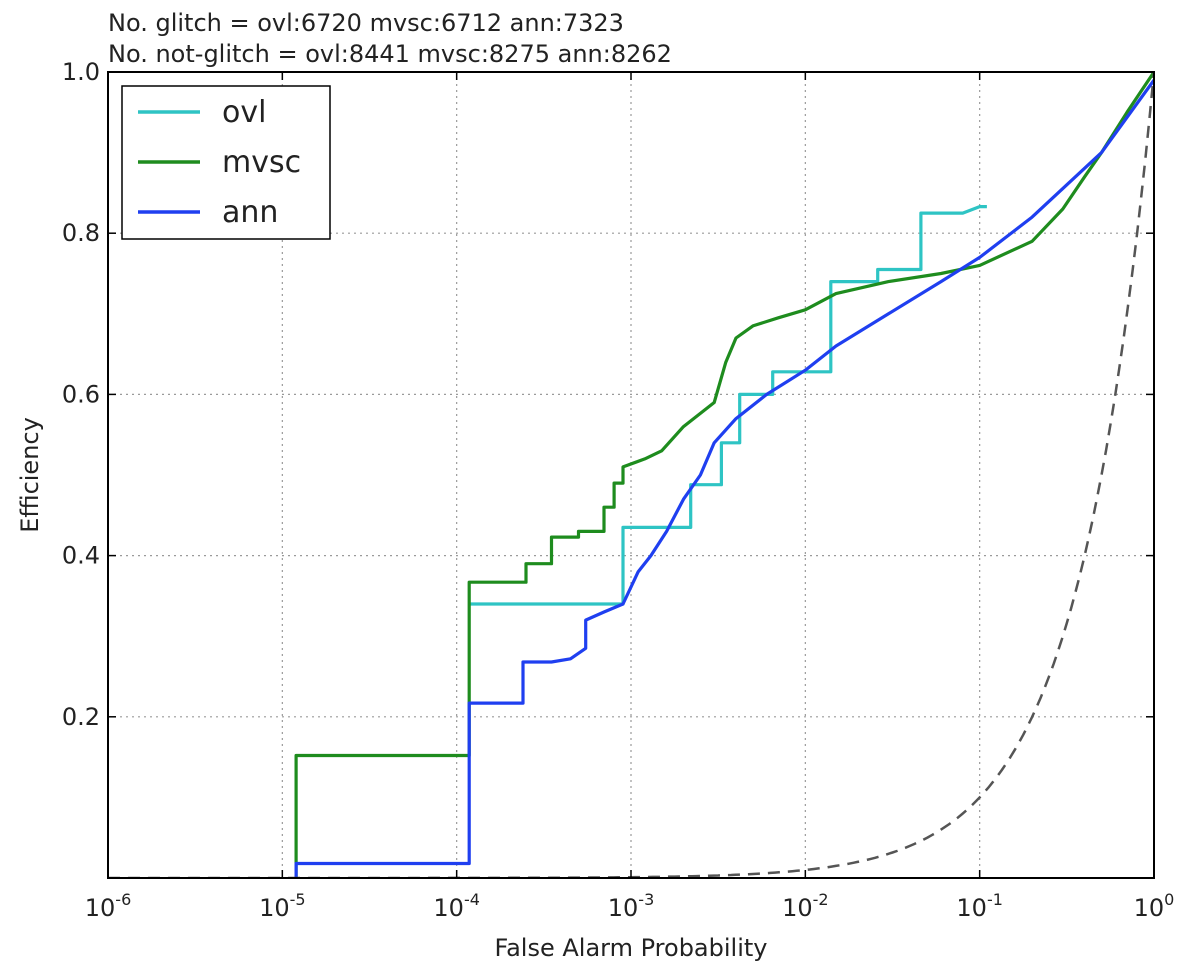 This screenshot has height=966, width=1179. Describe the element at coordinates (30, 475) in the screenshot. I see `y-axis-label: Efficiency` at that location.